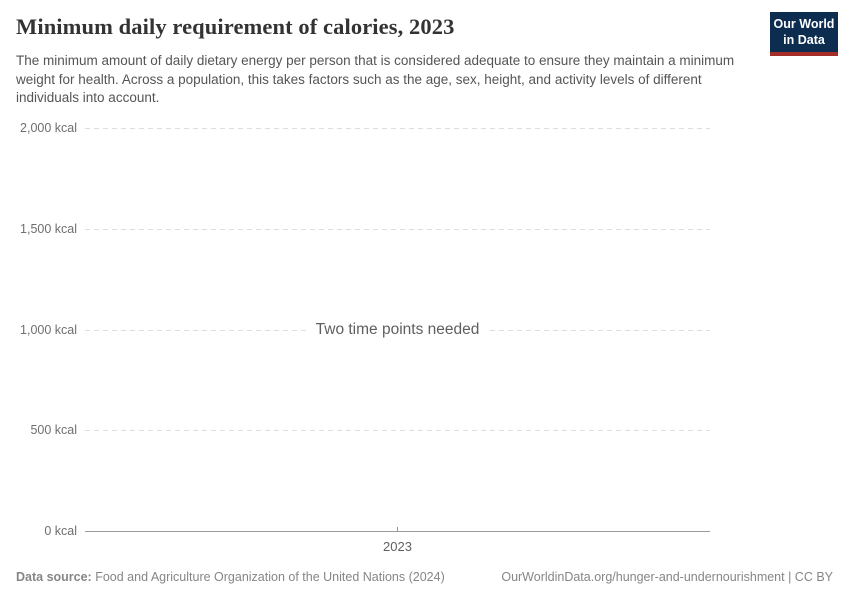 This screenshot has height=600, width=850. What do you see at coordinates (60, 531) in the screenshot?
I see `y-axis-tick-label: 0 kcal` at bounding box center [60, 531].